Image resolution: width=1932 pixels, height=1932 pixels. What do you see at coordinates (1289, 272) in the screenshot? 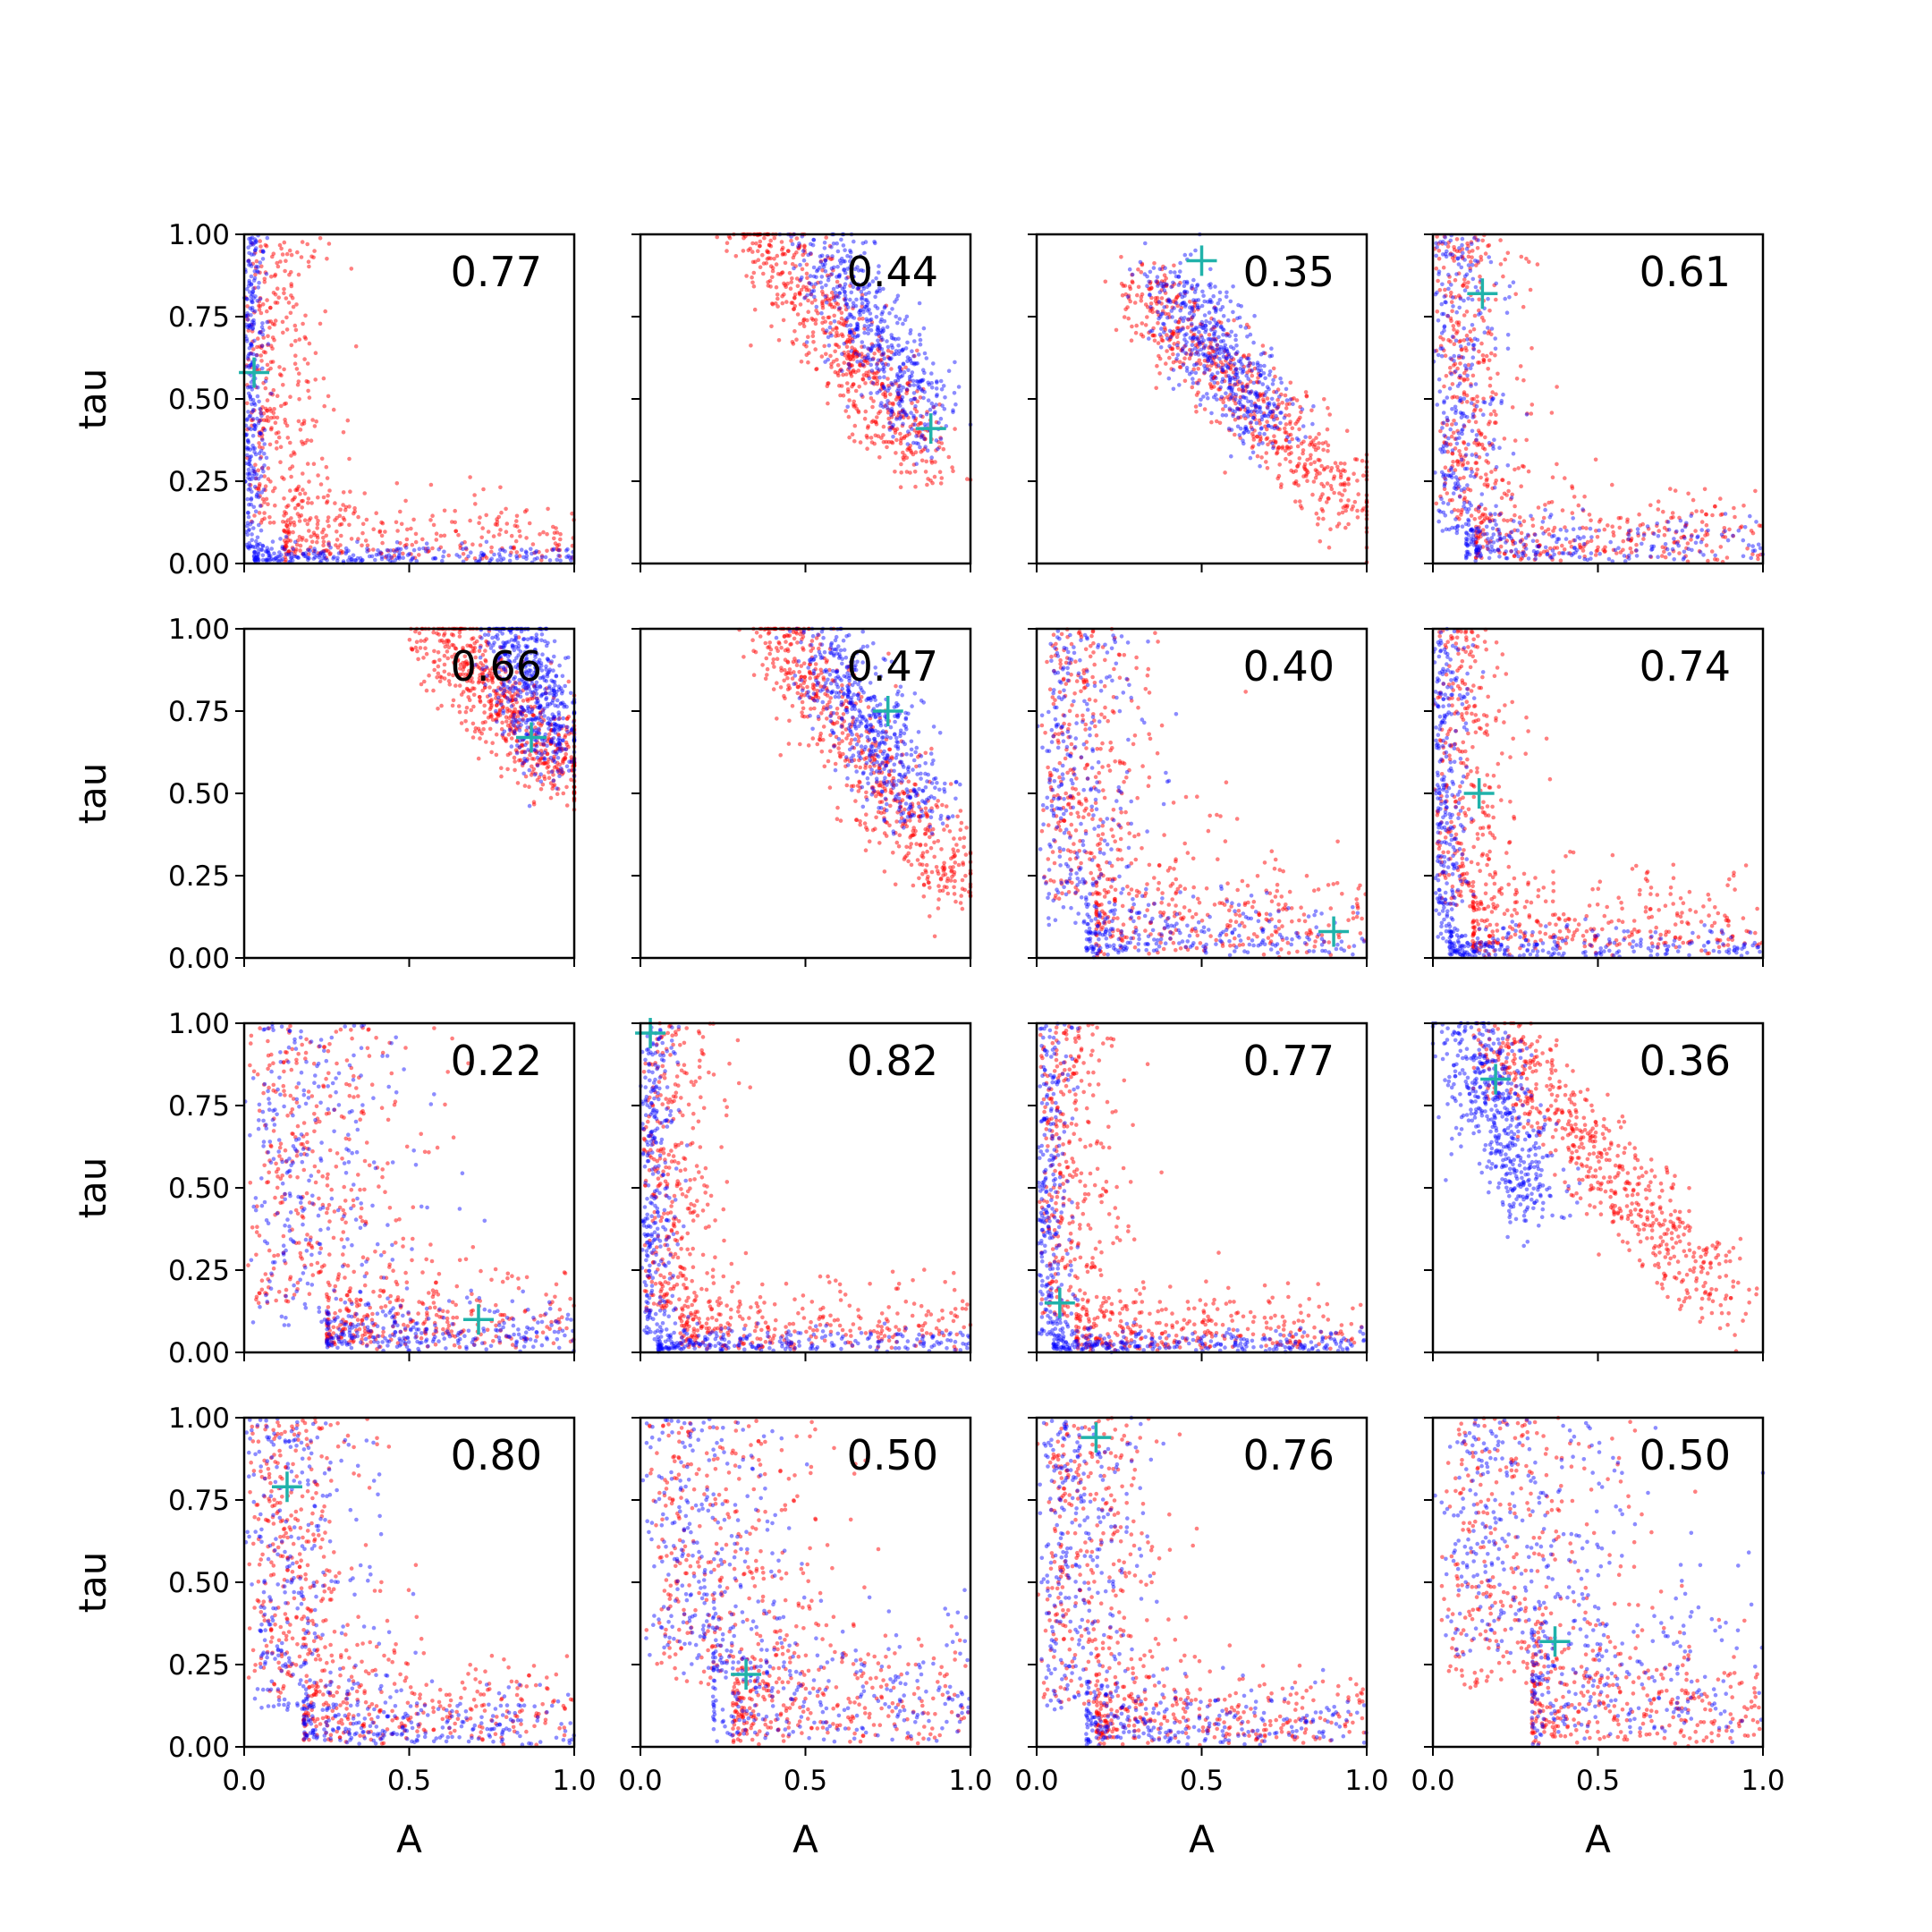
I see `correlation-label: 0.35` at bounding box center [1289, 272].